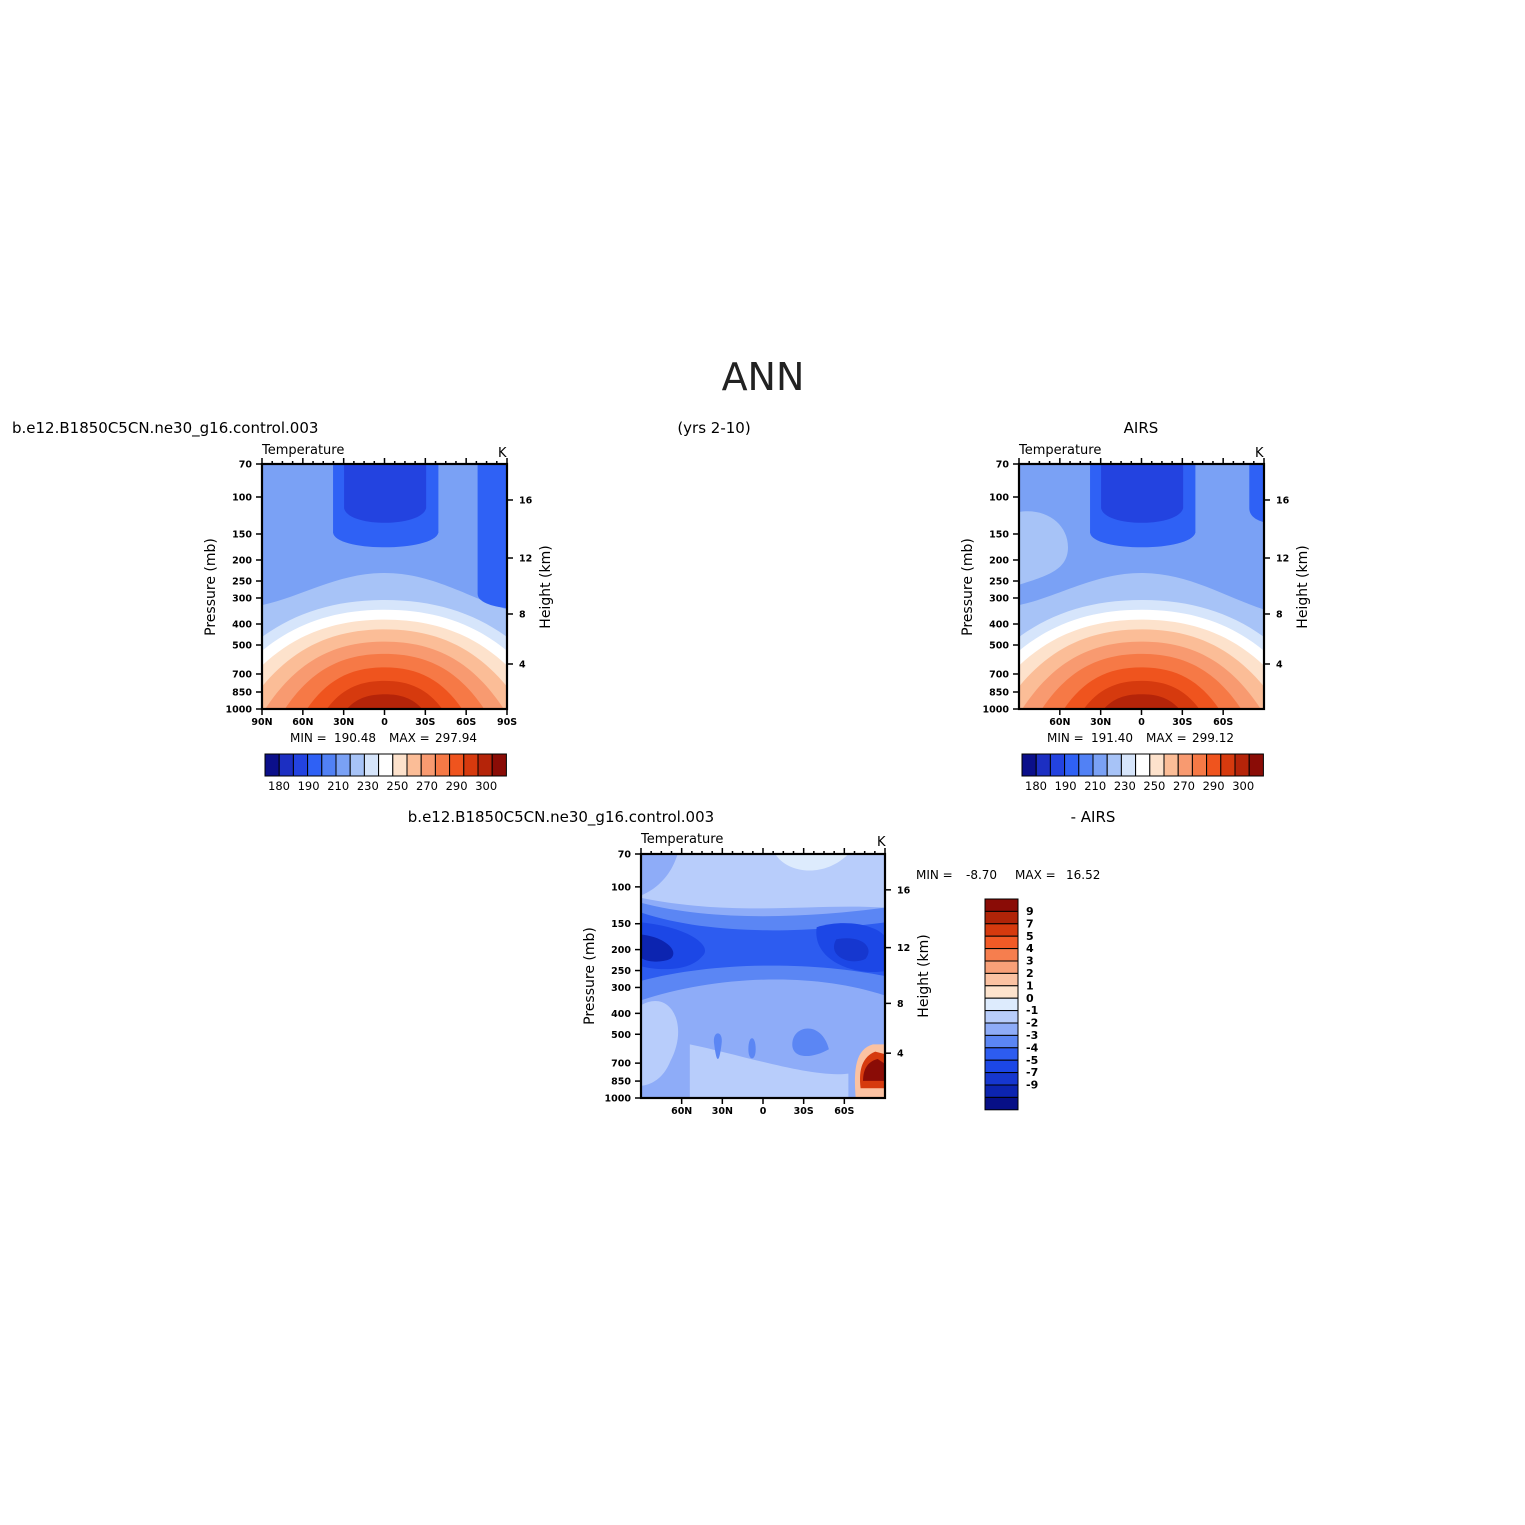  Describe the element at coordinates (242, 692) in the screenshot. I see `panel1-y-tick-label: 850` at that location.